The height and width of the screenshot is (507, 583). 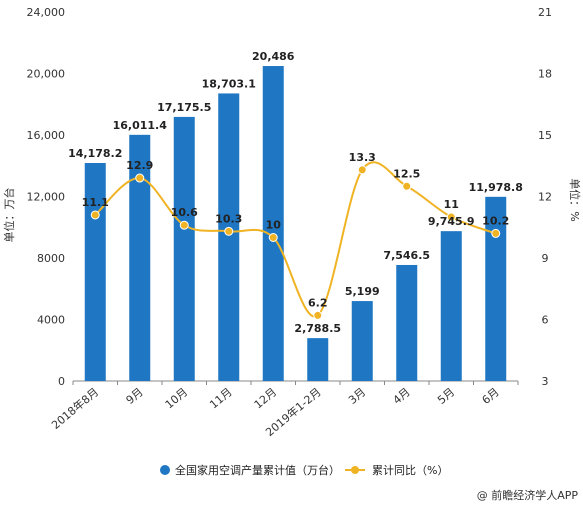 What do you see at coordinates (51, 320) in the screenshot?
I see `left-tick-label: 4000` at bounding box center [51, 320].